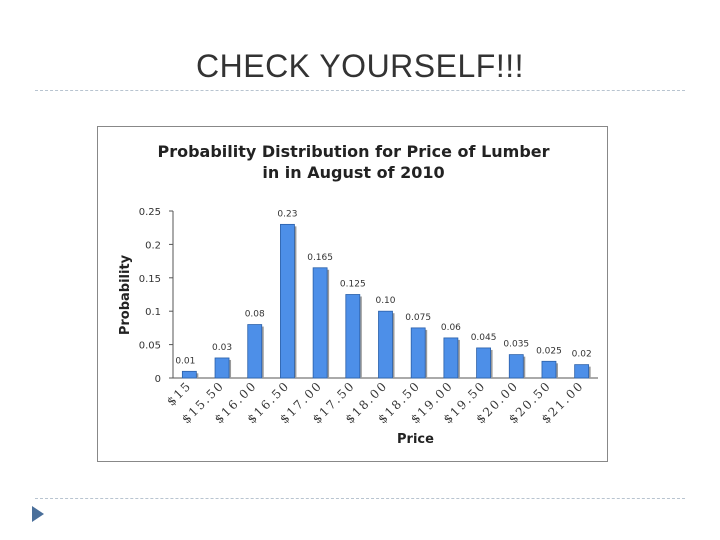  I want to click on data-label: 0.01, so click(185, 361).